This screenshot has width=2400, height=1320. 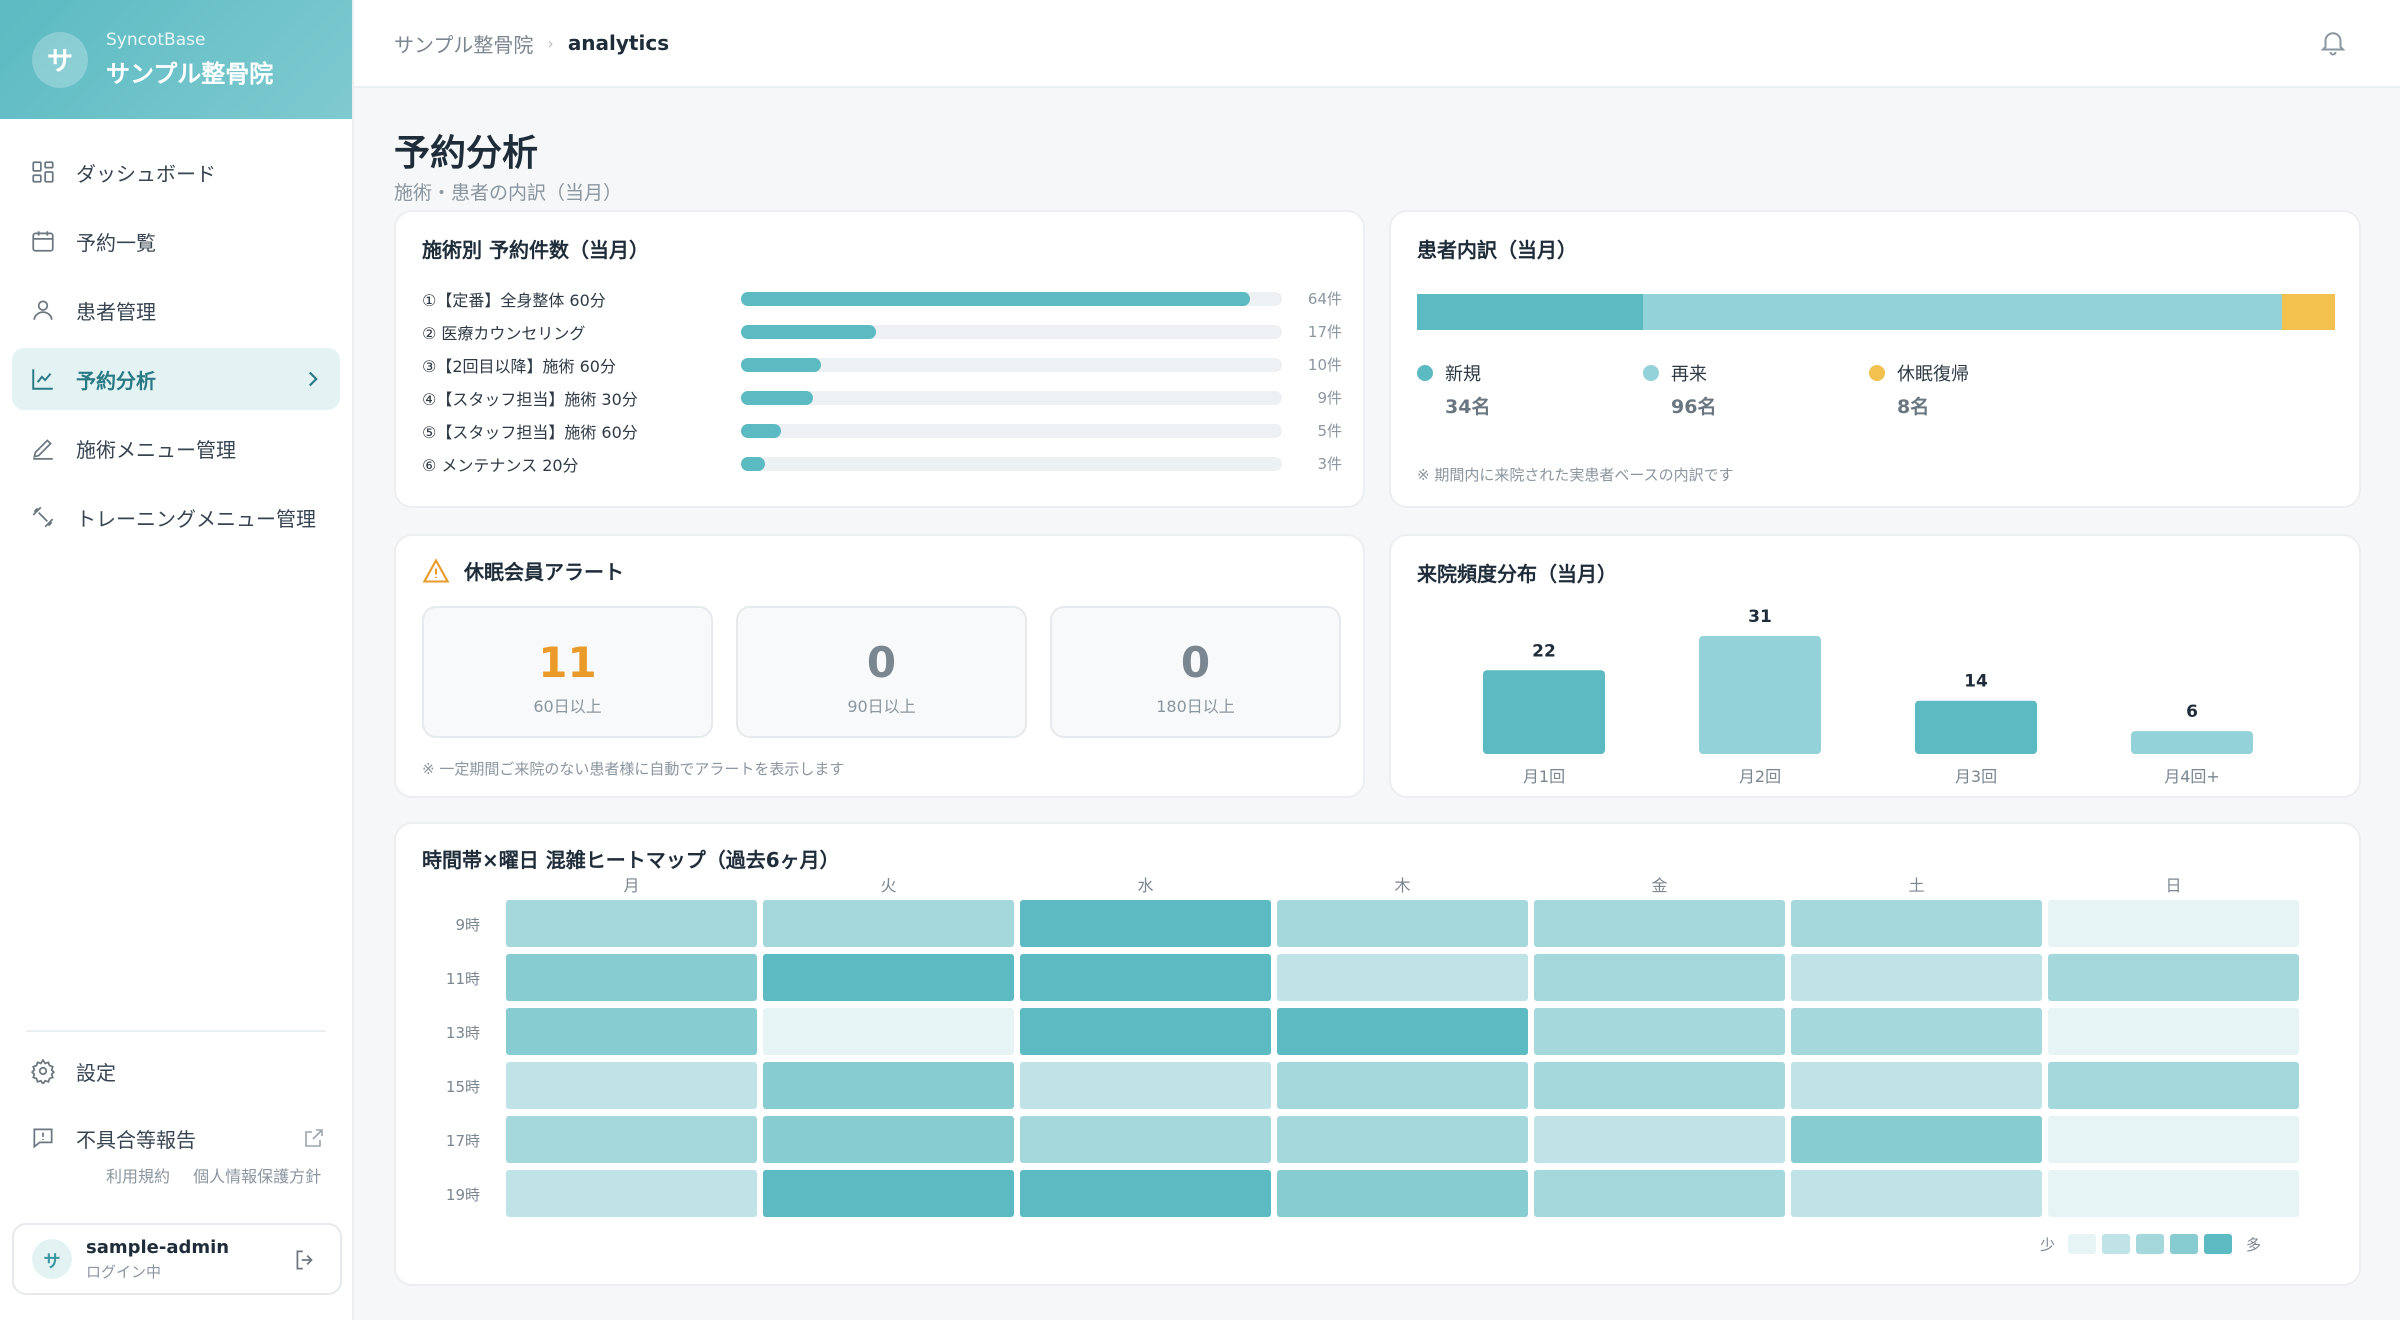 What do you see at coordinates (60, 59) in the screenshot?
I see `brand-avatar: サ` at bounding box center [60, 59].